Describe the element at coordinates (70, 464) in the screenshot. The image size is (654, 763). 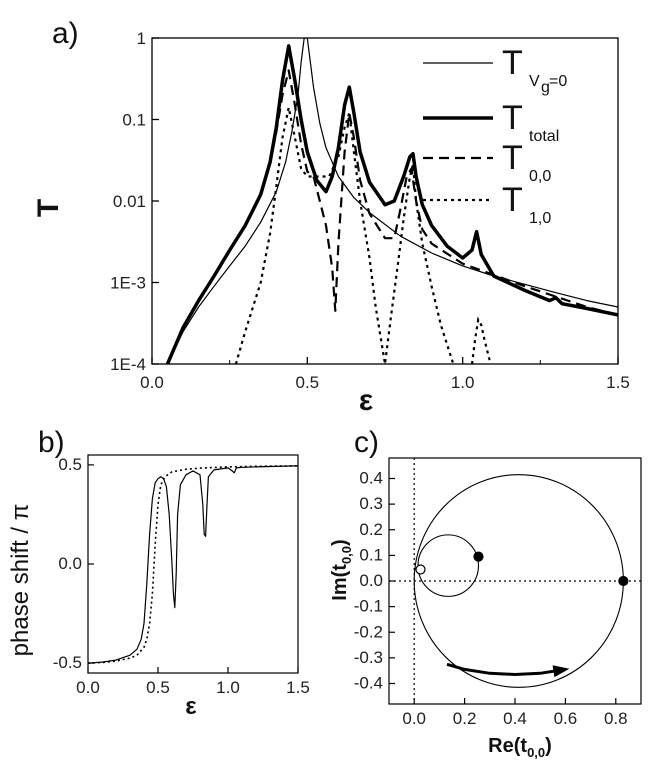
I see `panel-b-ytick-label: 0.5` at that location.